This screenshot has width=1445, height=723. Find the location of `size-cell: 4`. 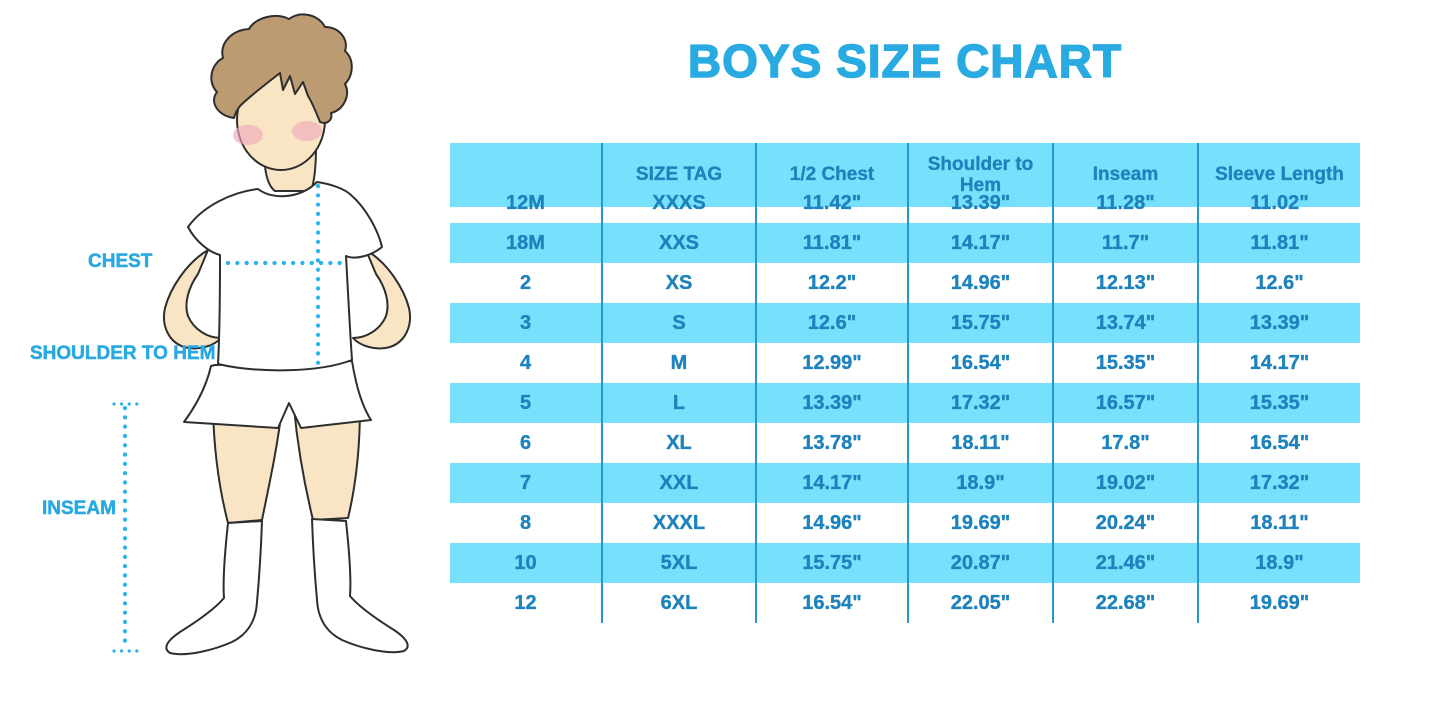

size-cell: 4 is located at coordinates (525, 362).